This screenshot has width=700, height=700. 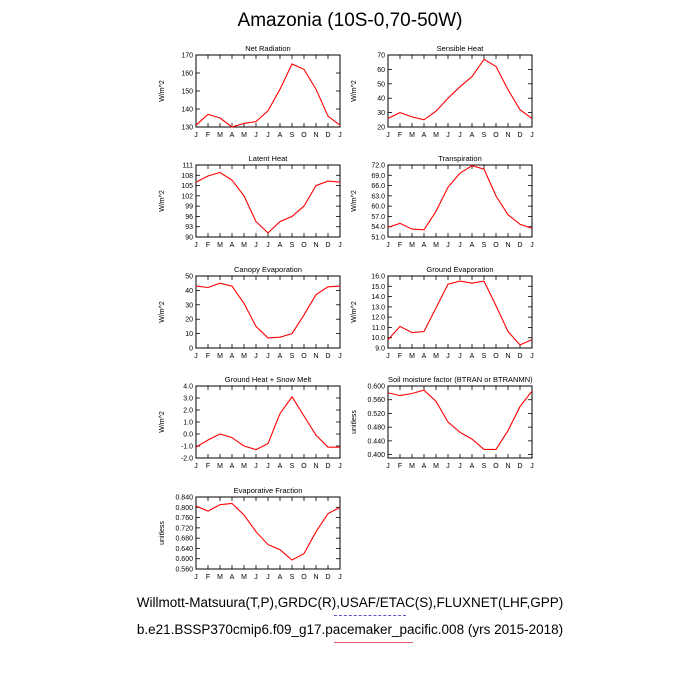 What do you see at coordinates (350, 20) in the screenshot?
I see `page-title: Amazonia (10S-0,70-50W)` at bounding box center [350, 20].